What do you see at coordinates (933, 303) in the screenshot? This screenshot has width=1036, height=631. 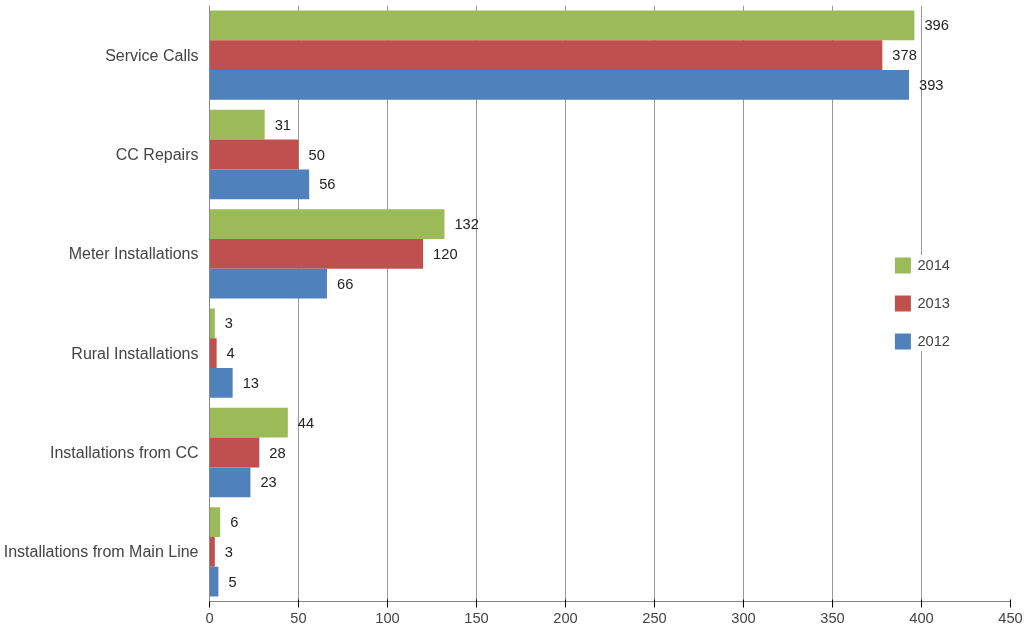 I see `legend-label: 2013` at bounding box center [933, 303].